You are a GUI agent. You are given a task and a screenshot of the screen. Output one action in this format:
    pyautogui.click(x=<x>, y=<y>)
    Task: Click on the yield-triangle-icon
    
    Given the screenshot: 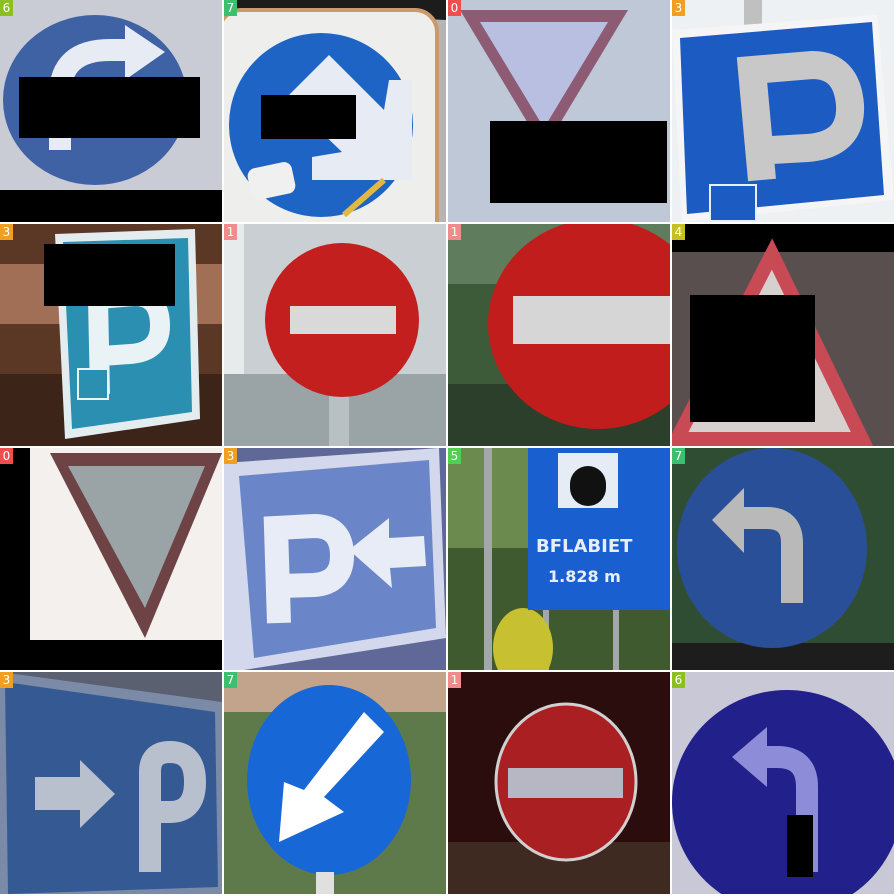 What is the action you would take?
    pyautogui.click(x=111, y=559)
    